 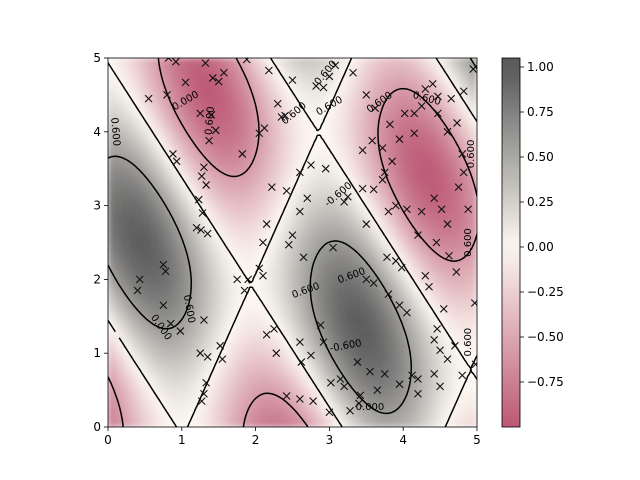 What do you see at coordinates (182, 440) in the screenshot?
I see `x-tick-label: 1` at bounding box center [182, 440].